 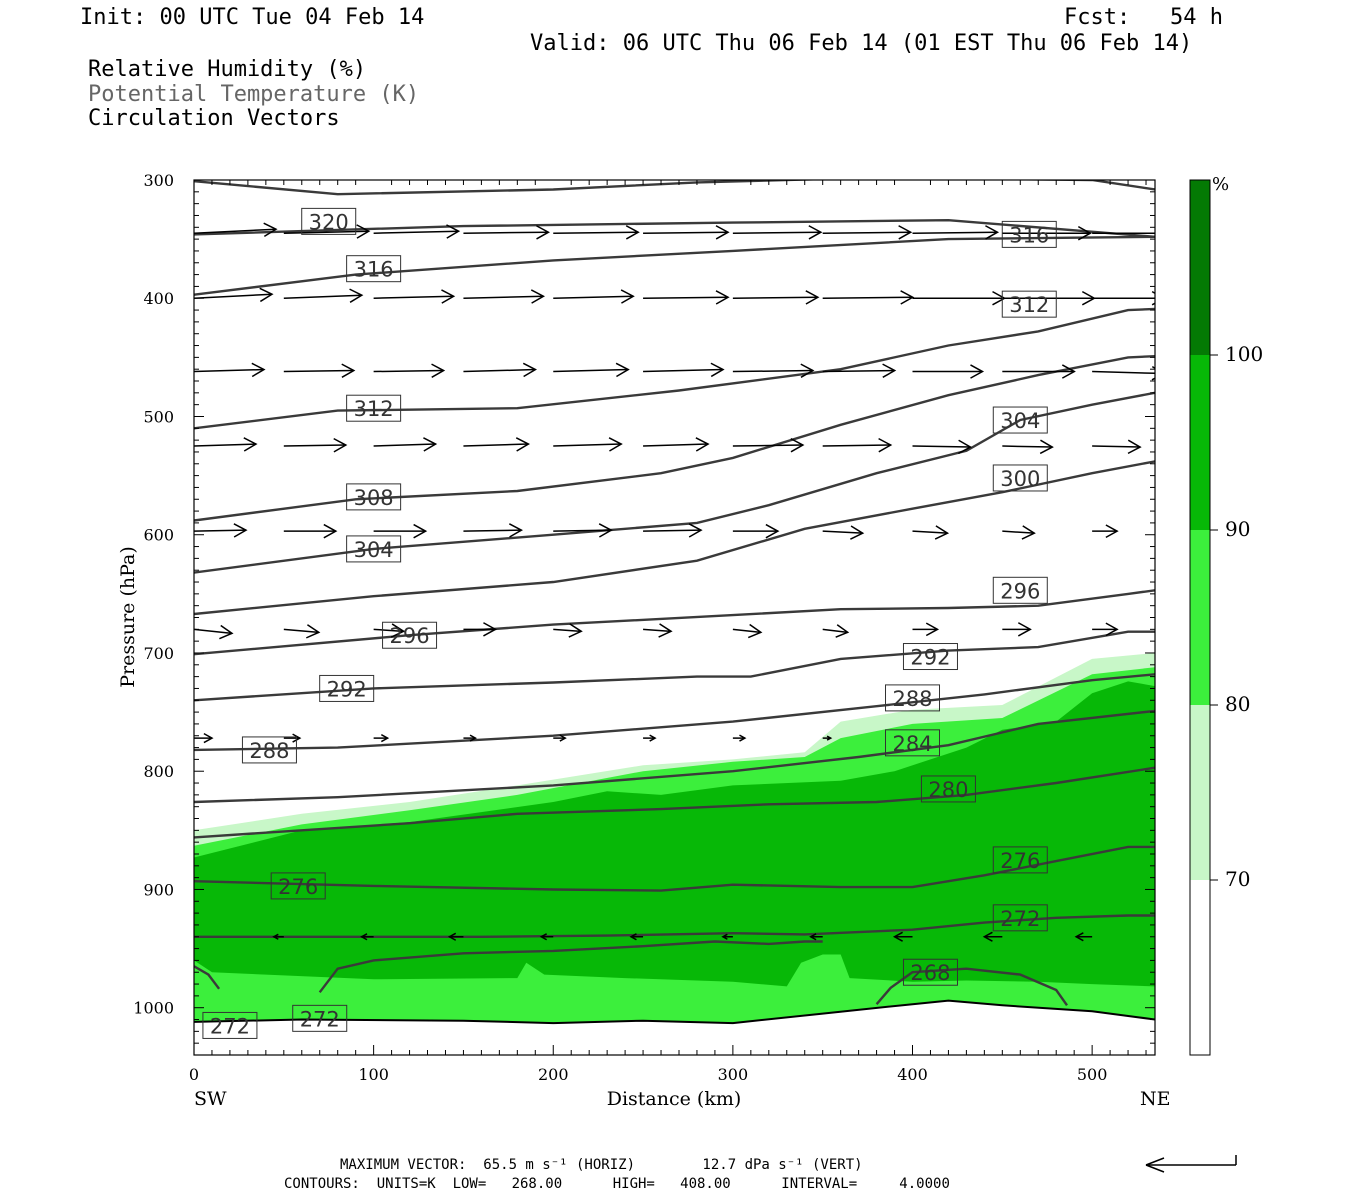 What do you see at coordinates (1237, 879) in the screenshot?
I see `colorbar-label: 70` at bounding box center [1237, 879].